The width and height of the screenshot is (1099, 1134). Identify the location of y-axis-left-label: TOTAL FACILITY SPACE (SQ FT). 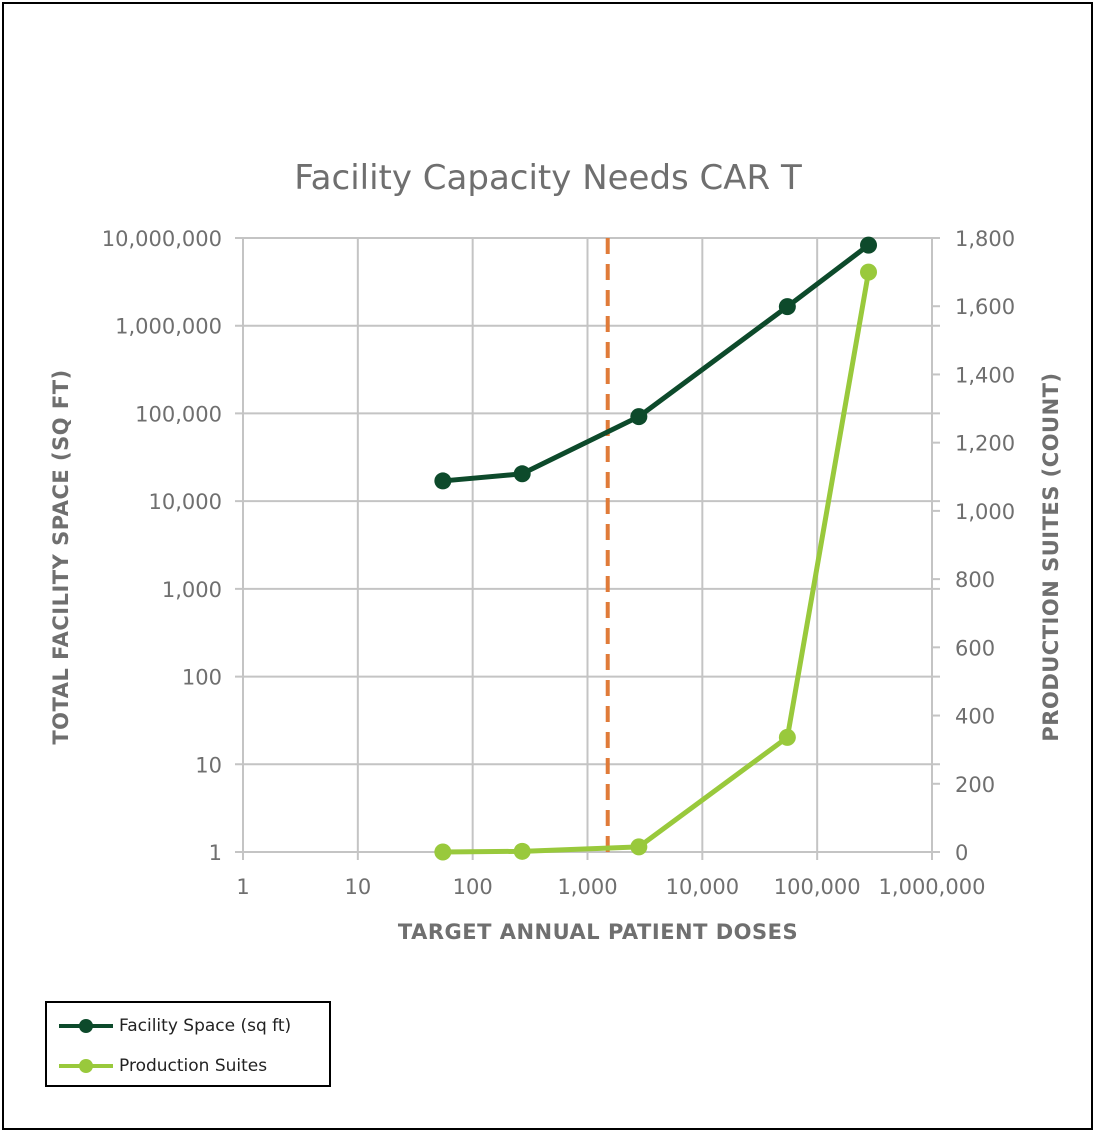
(61, 556).